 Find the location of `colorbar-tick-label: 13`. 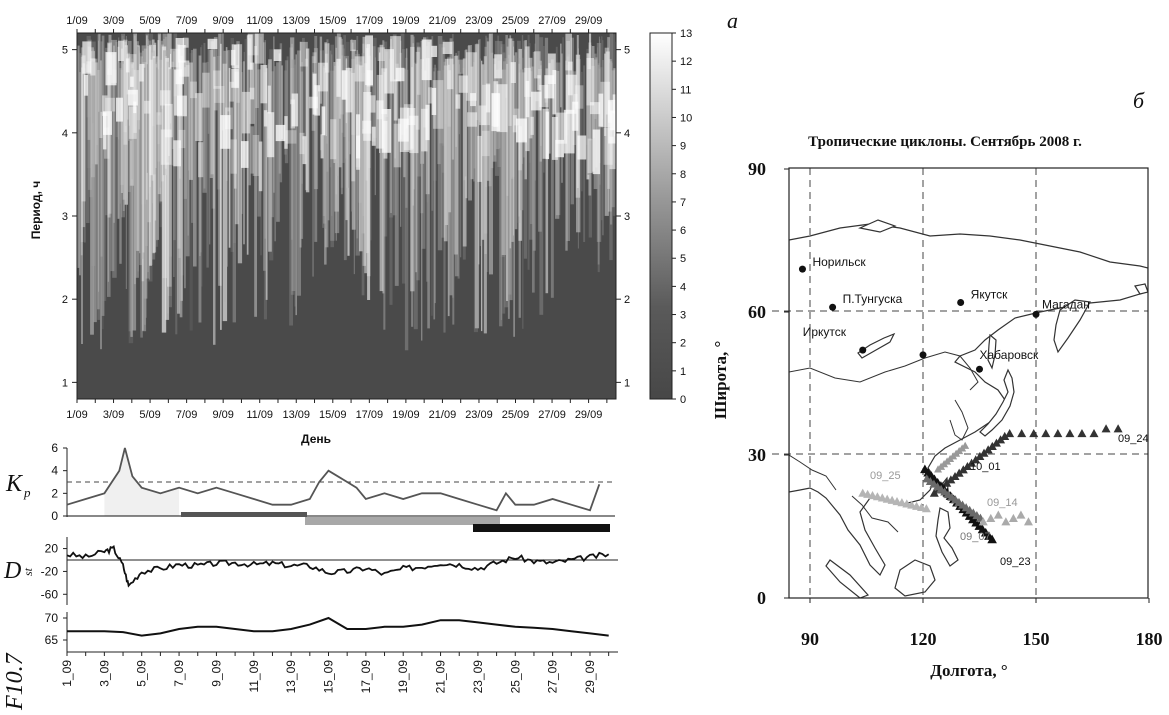

colorbar-tick-label: 13 is located at coordinates (686, 34).